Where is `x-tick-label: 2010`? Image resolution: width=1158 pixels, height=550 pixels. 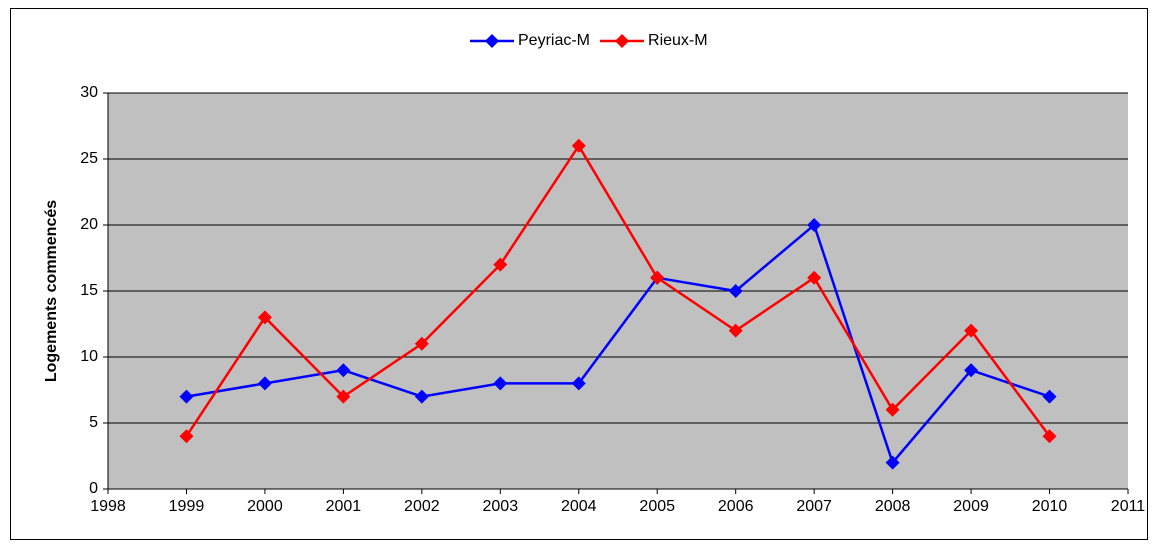 x-tick-label: 2010 is located at coordinates (1050, 506).